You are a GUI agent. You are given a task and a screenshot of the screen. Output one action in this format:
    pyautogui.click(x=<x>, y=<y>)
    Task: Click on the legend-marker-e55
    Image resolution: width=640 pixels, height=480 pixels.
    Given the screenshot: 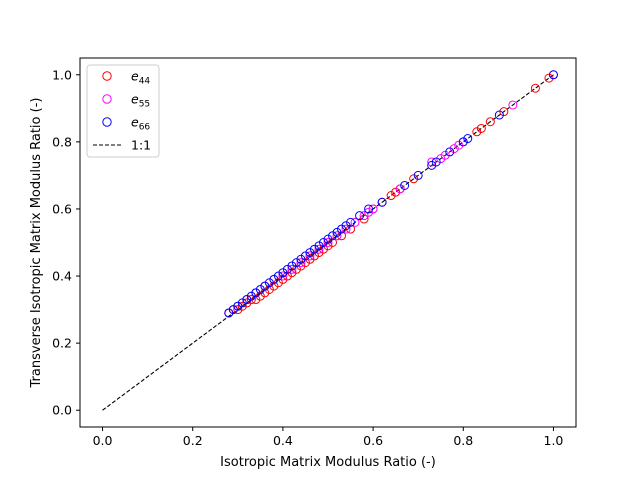 What is the action you would take?
    pyautogui.click(x=107, y=99)
    